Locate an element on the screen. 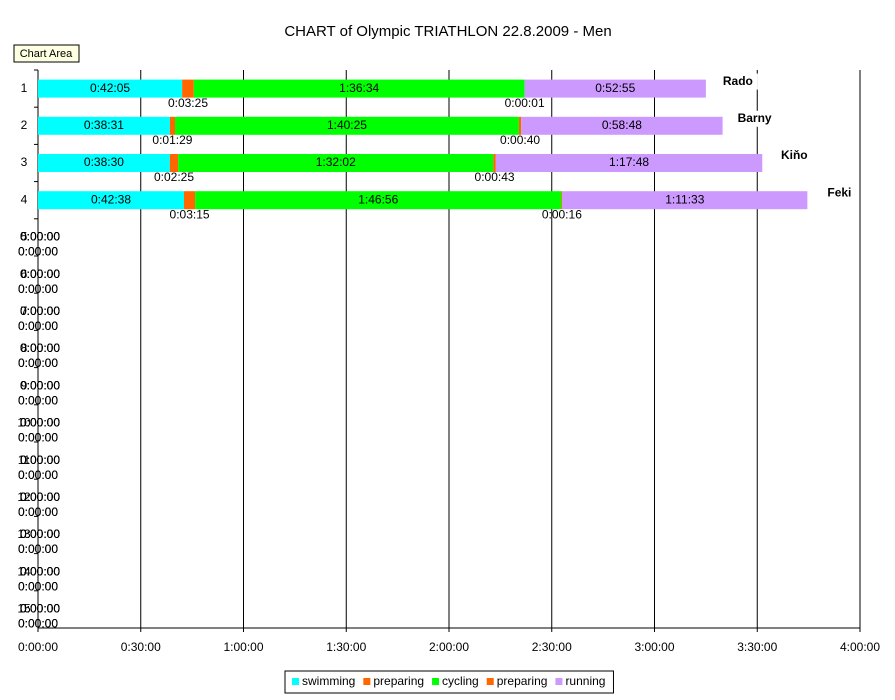 The image size is (895, 700). value-label: 1:40:25 is located at coordinates (347, 125).